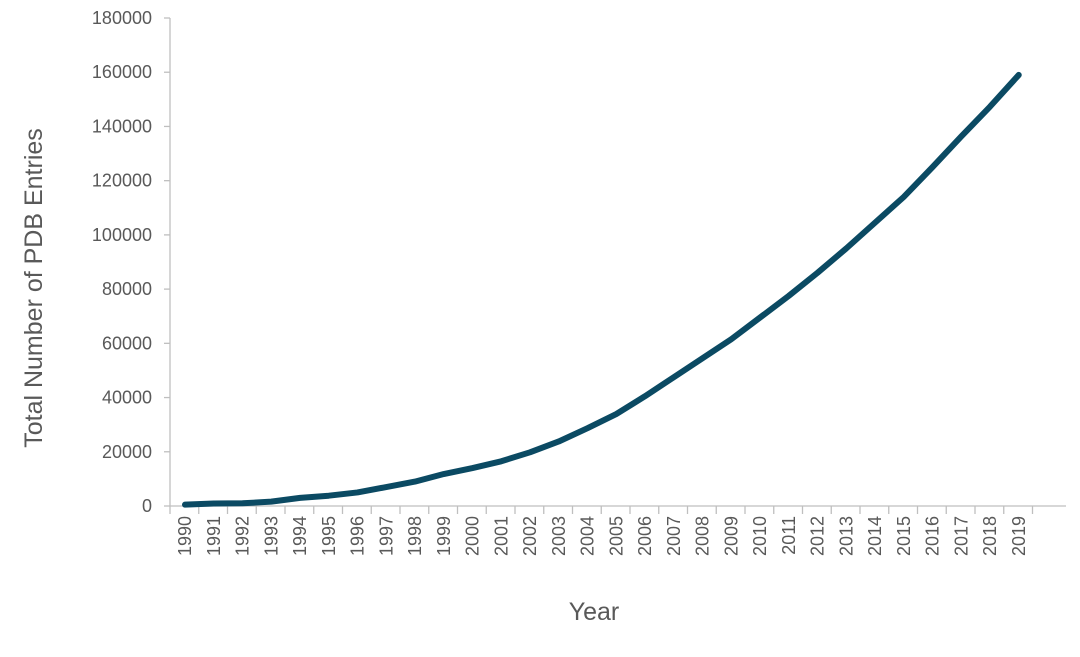 This screenshot has height=657, width=1080. What do you see at coordinates (760, 536) in the screenshot?
I see `x-tick-label: 2010` at bounding box center [760, 536].